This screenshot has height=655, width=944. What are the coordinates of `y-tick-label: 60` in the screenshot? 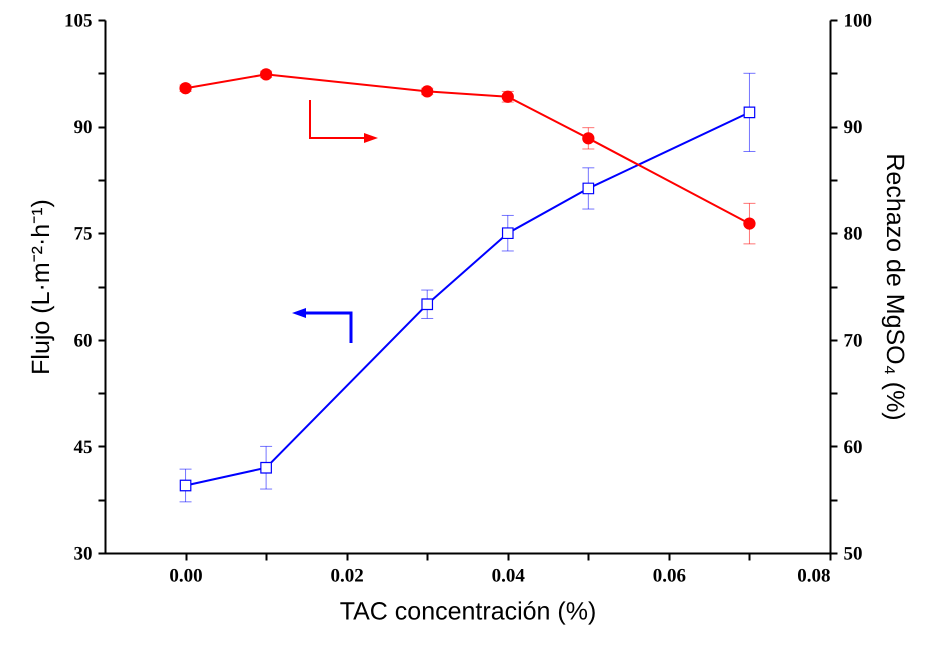 It's located at (83, 341).